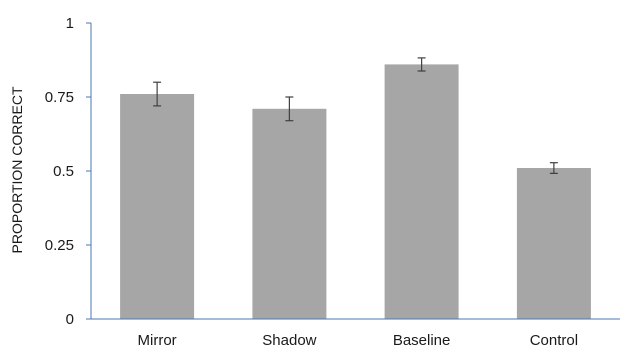 This screenshot has width=624, height=351. I want to click on y-axis-title: PROPORTION CORRECT, so click(17, 169).